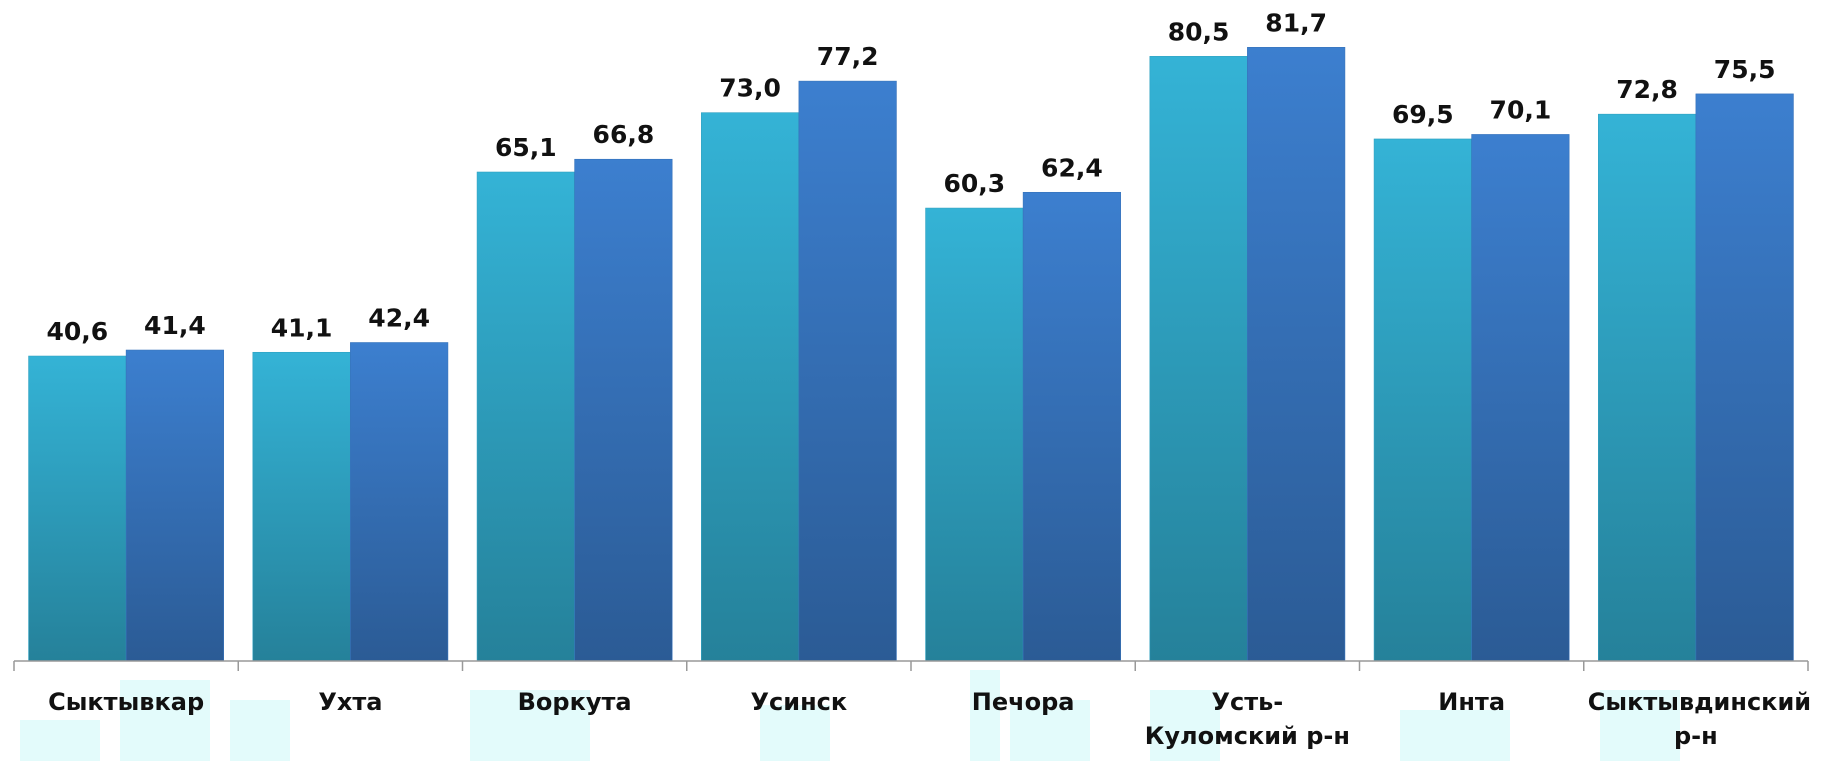 The height and width of the screenshot is (761, 1822). Describe the element at coordinates (1023, 702) in the screenshot. I see `category-label: Печора` at that location.